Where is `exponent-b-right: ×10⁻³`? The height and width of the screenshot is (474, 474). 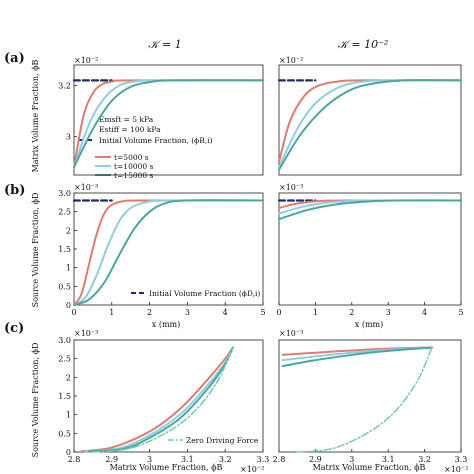
exponent-b-right: ×10⁻³ is located at coordinates (291, 187).